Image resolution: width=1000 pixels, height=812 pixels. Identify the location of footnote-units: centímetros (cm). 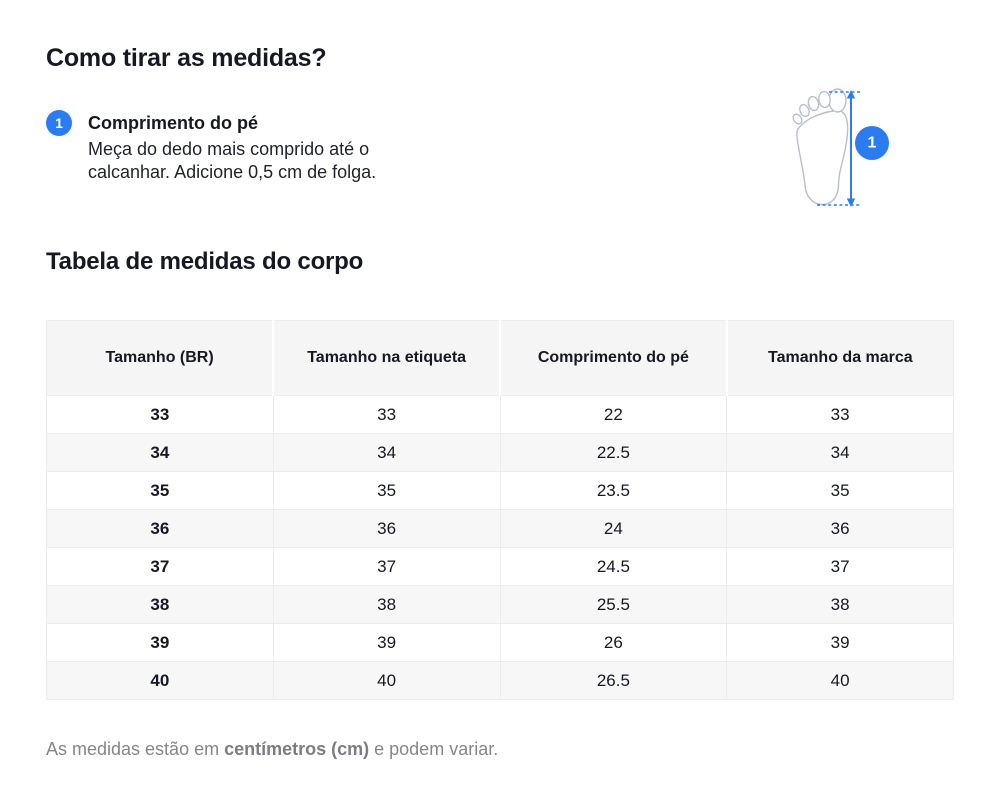
(297, 749).